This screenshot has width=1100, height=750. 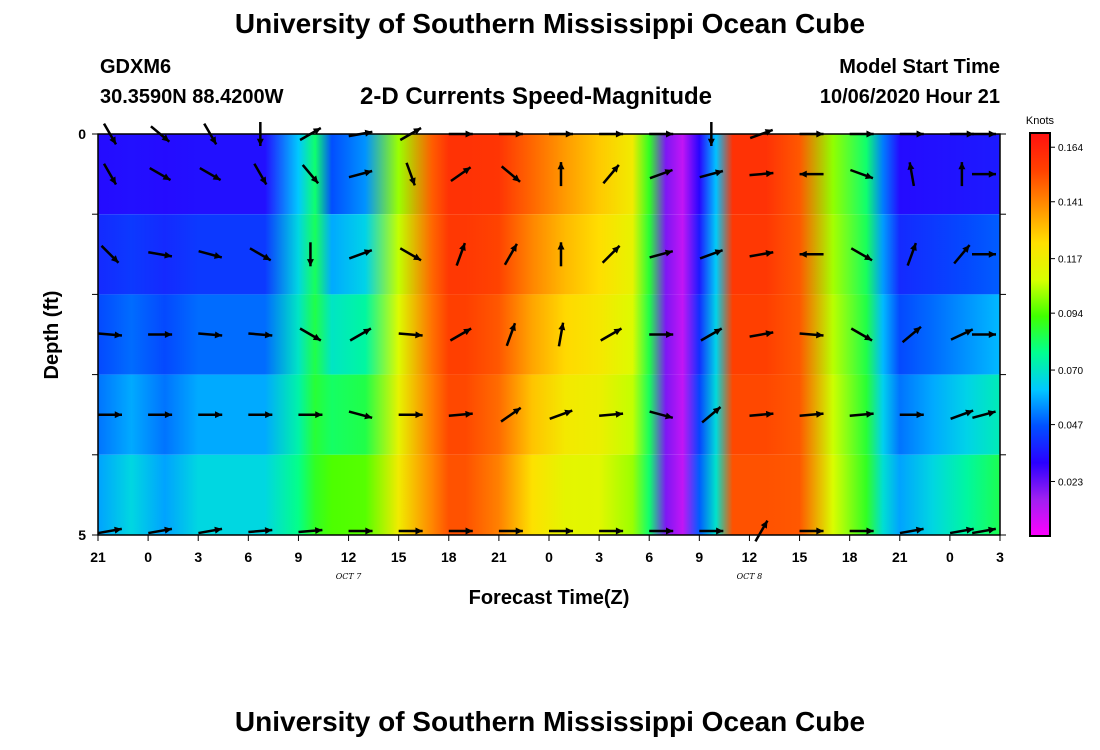 What do you see at coordinates (750, 557) in the screenshot?
I see `x-tick-label: 12` at bounding box center [750, 557].